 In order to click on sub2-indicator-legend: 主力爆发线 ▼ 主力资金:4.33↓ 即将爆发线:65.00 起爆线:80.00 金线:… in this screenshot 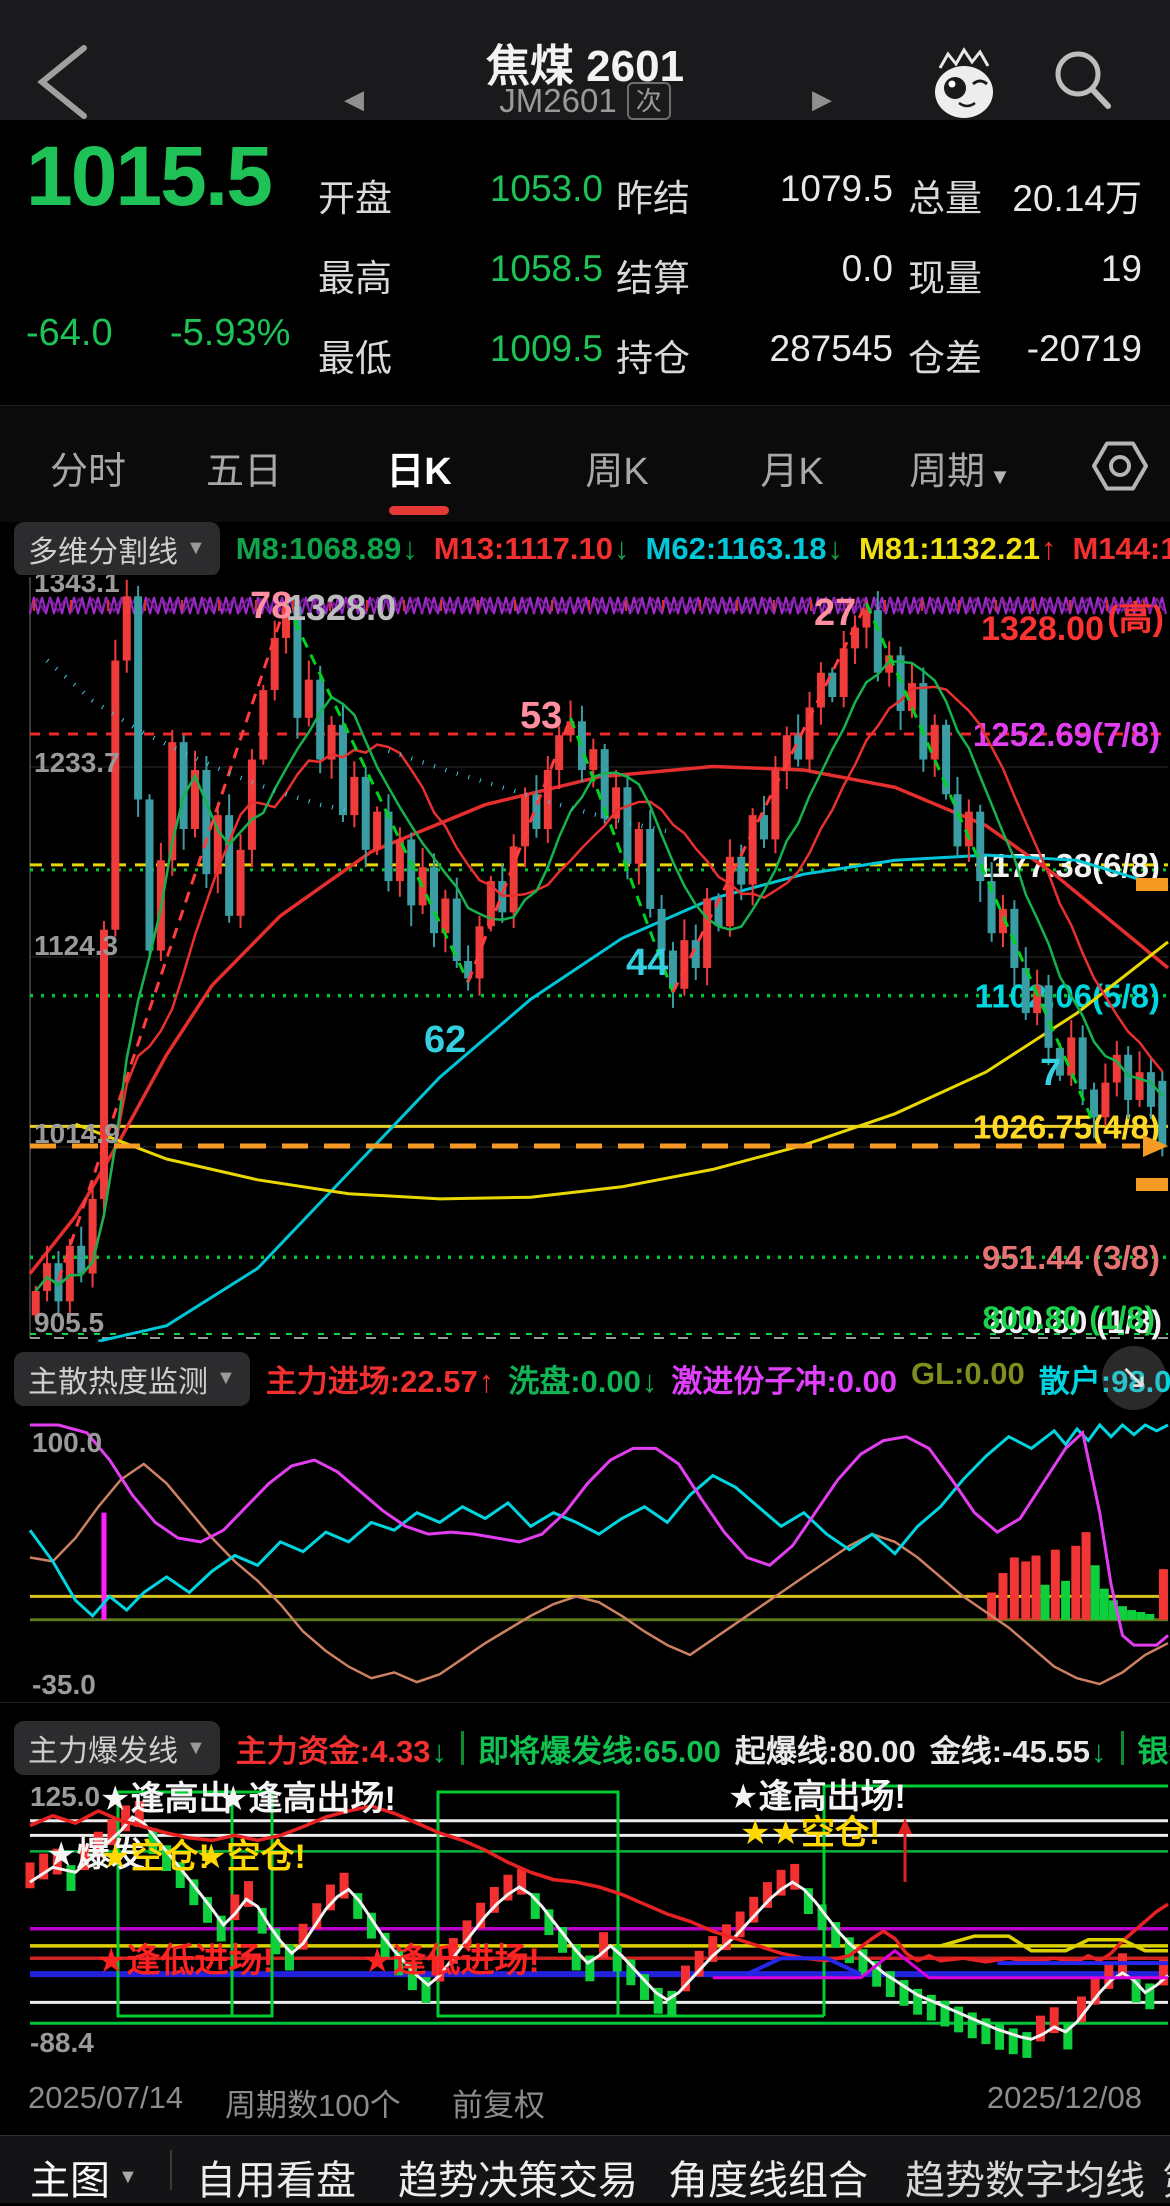, I will do `click(585, 1748)`.